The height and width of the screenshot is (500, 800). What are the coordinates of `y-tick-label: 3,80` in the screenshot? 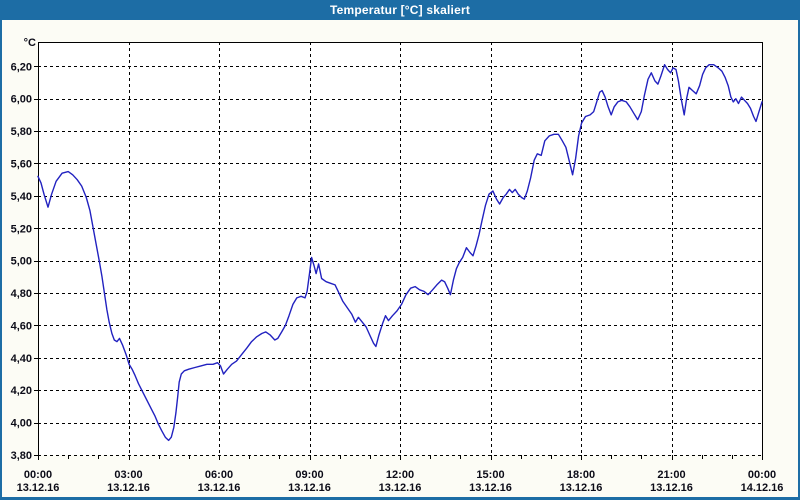 It's located at (21, 456).